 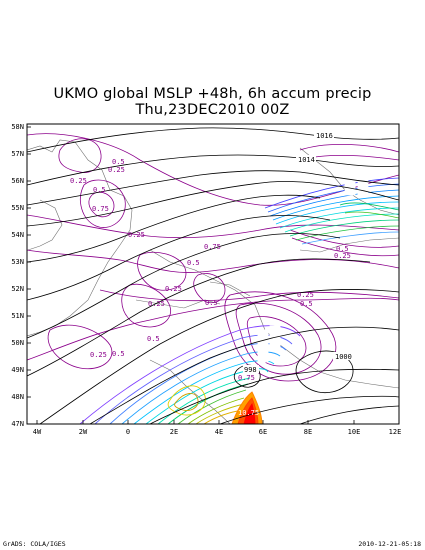 I want to click on precip-label: 10.75, so click(x=248, y=413).